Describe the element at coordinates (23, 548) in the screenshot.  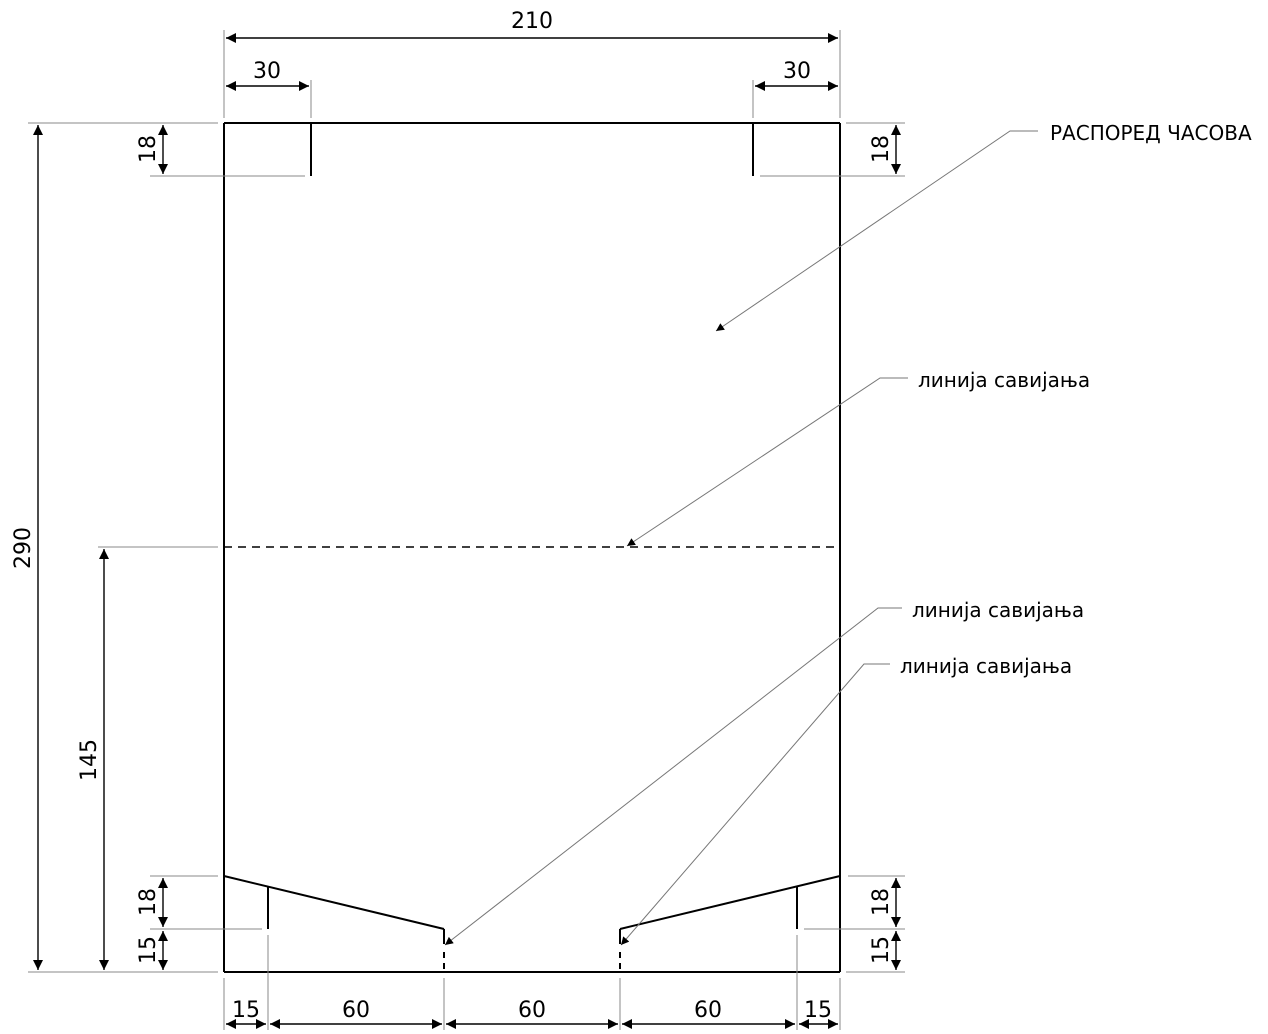
I see `dim-overall-height: 290` at that location.